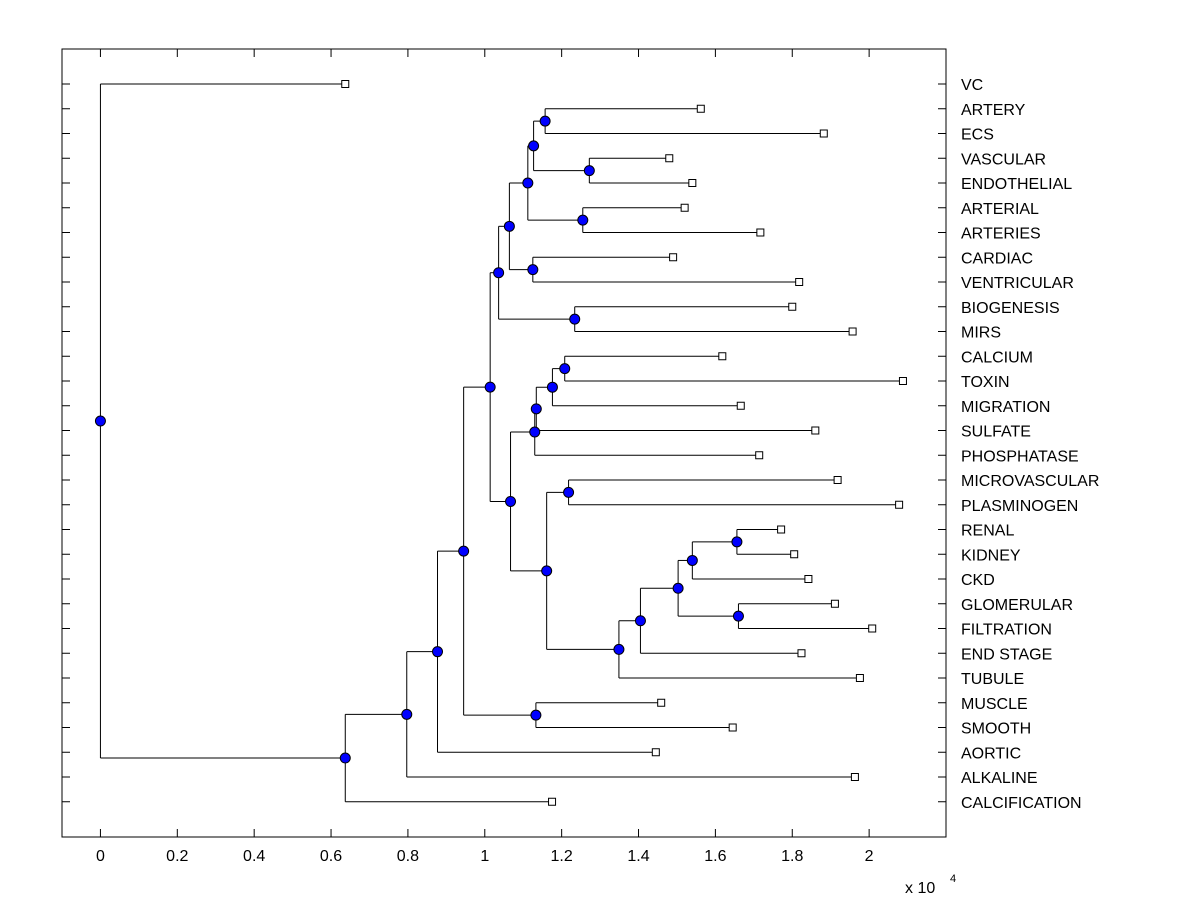 The image size is (1200, 900). Describe the element at coordinates (869, 856) in the screenshot. I see `x-tick-label: 2` at that location.